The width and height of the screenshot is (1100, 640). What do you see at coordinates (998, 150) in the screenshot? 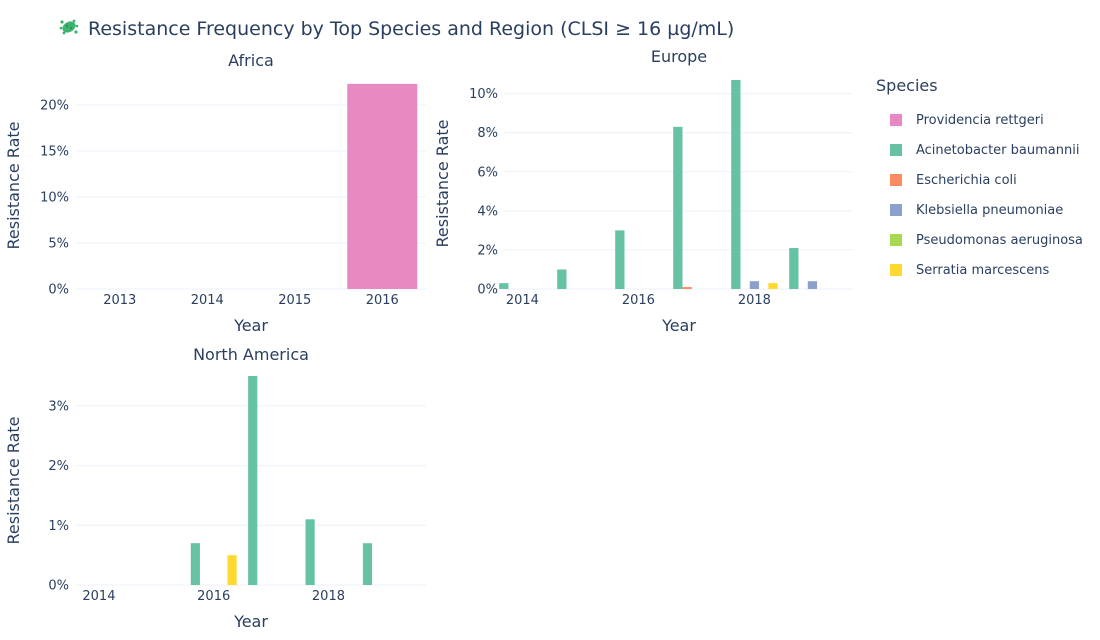
I see `legend-label: Acinetobacter baumannii` at bounding box center [998, 150].